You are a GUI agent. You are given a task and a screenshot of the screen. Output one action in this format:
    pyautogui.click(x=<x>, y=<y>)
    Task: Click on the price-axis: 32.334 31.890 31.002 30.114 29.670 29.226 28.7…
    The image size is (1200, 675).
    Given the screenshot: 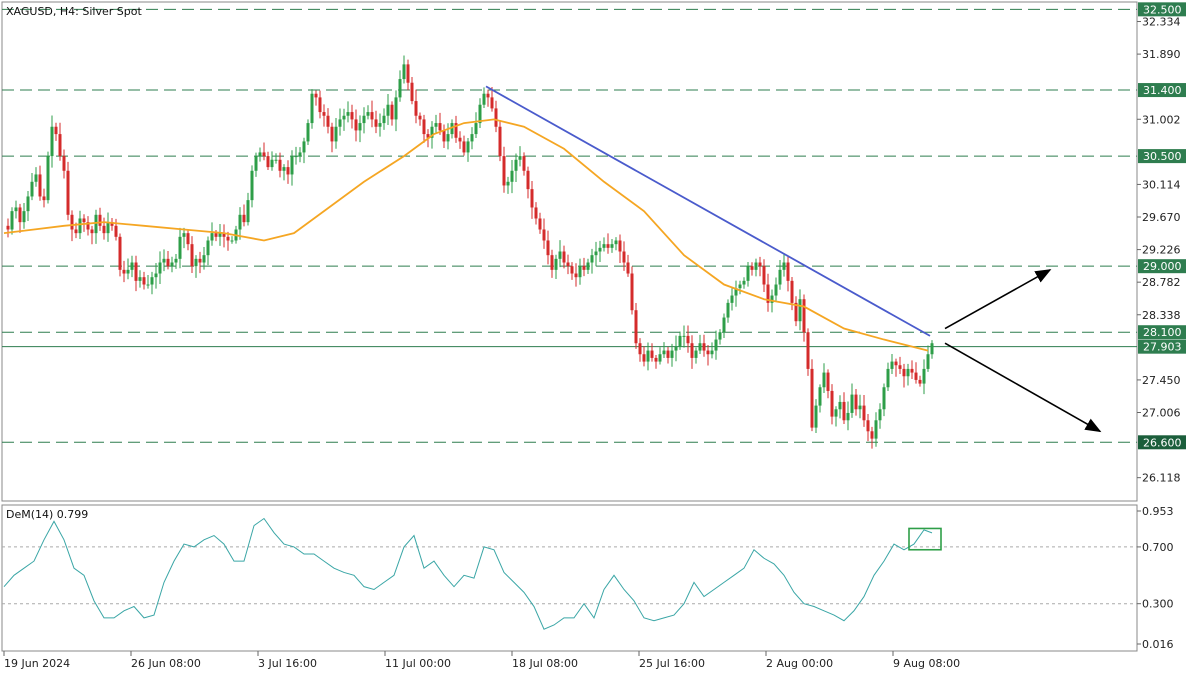 What is the action you would take?
    pyautogui.click(x=1161, y=243)
    